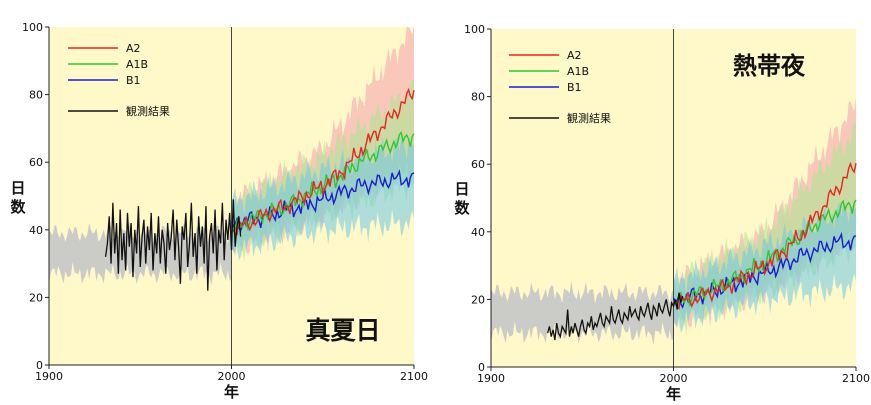 The height and width of the screenshot is (405, 871). I want to click on chart-title: 真夏日, so click(342, 330).